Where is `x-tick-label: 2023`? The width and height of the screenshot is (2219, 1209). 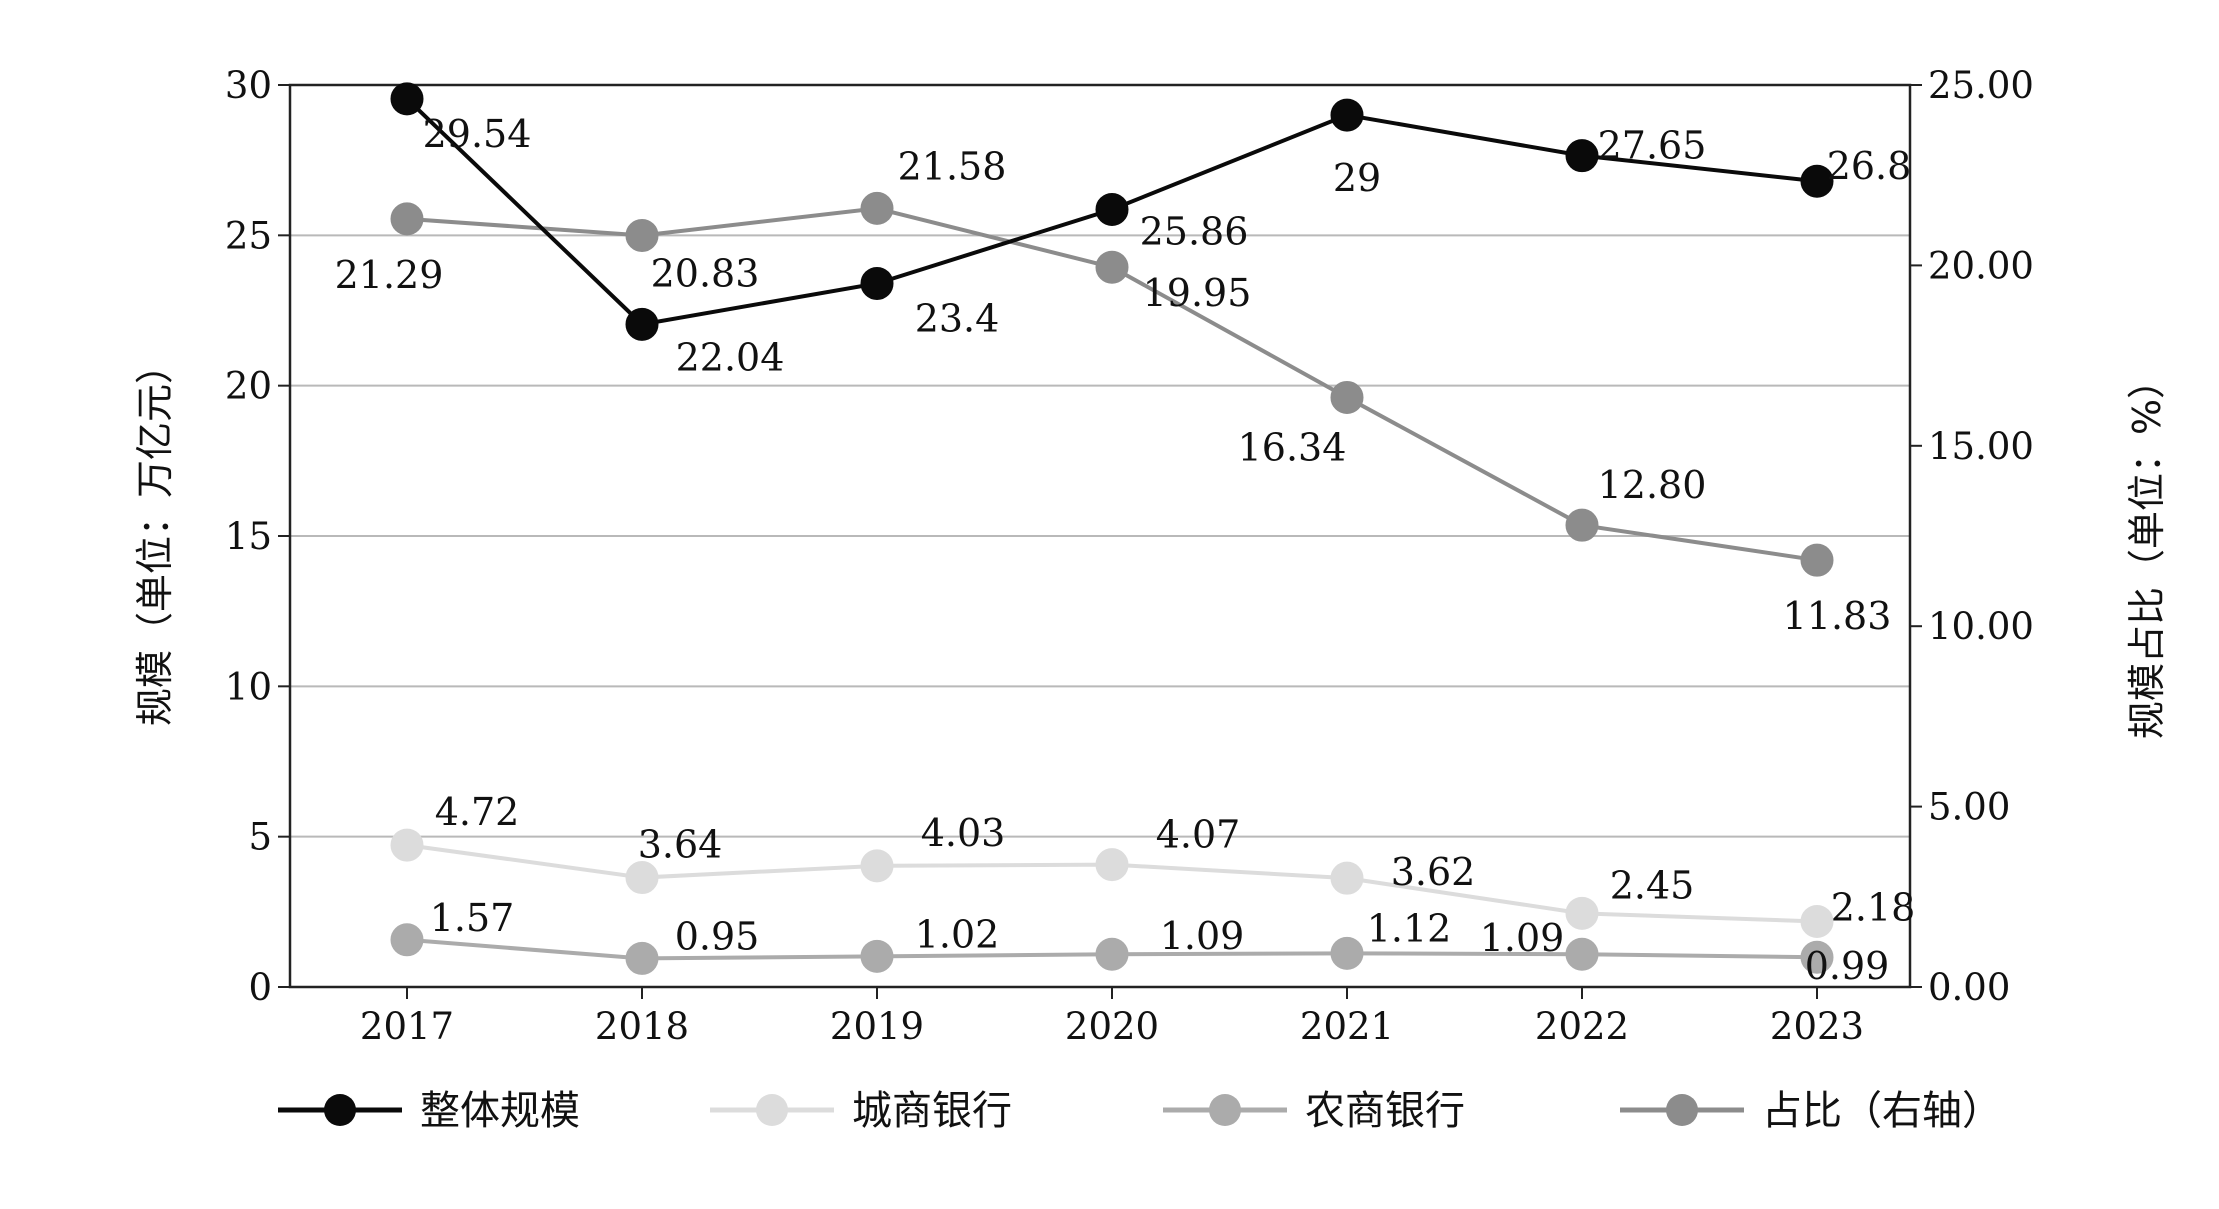 x-tick-label: 2023 is located at coordinates (1817, 1026).